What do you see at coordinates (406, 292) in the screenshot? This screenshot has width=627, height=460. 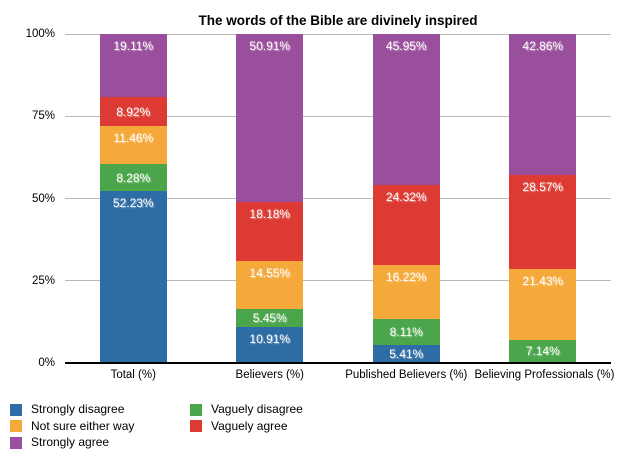 I see `bar-segment-not-sure-either-way: 16.22%` at bounding box center [406, 292].